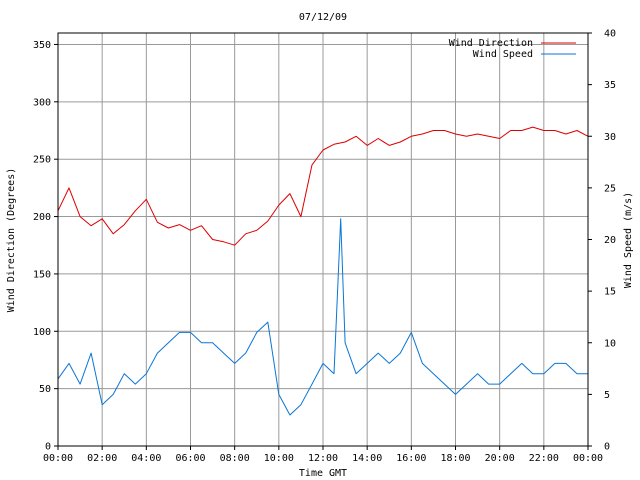  I want to click on y-left-tick-label: 50, so click(45, 389).